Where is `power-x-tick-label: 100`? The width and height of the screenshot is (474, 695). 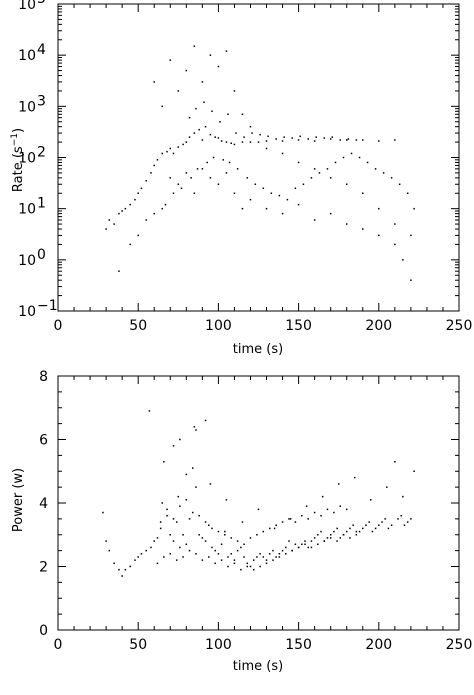 power-x-tick-label: 100 is located at coordinates (218, 645).